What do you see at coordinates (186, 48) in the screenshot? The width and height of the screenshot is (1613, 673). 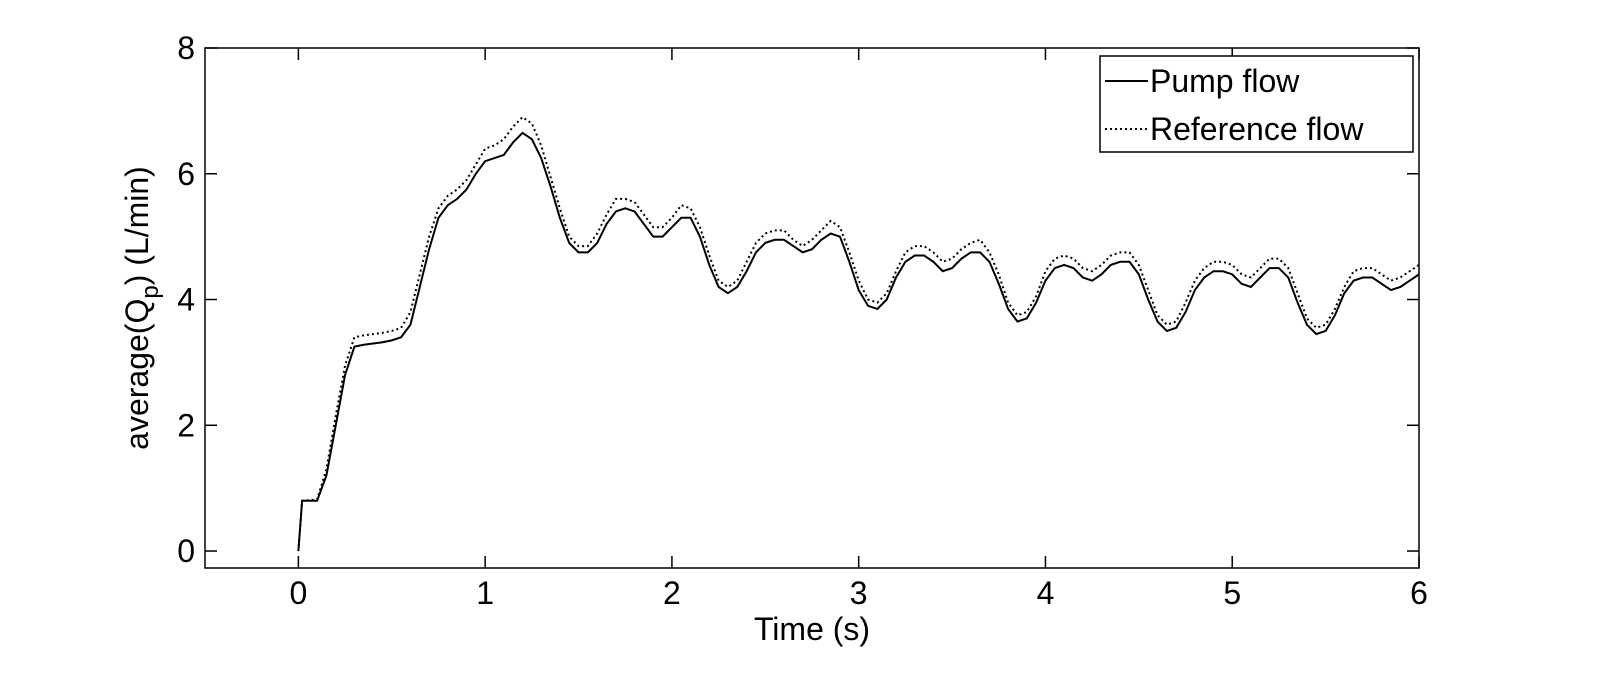 I see `y-tick-label: 8` at bounding box center [186, 48].